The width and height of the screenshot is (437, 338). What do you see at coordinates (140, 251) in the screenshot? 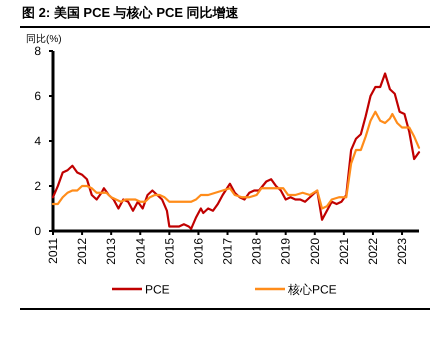
I see `x-tick-label: 2014` at bounding box center [140, 251].